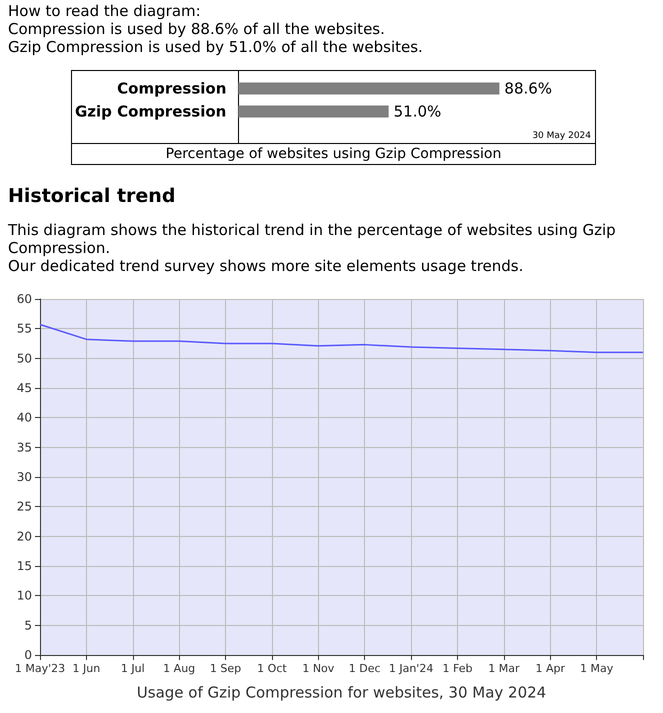 The width and height of the screenshot is (663, 713). Describe the element at coordinates (216, 47) in the screenshot. I see `text: Gzip Compression is used by 51.0% of all the websites.` at that location.